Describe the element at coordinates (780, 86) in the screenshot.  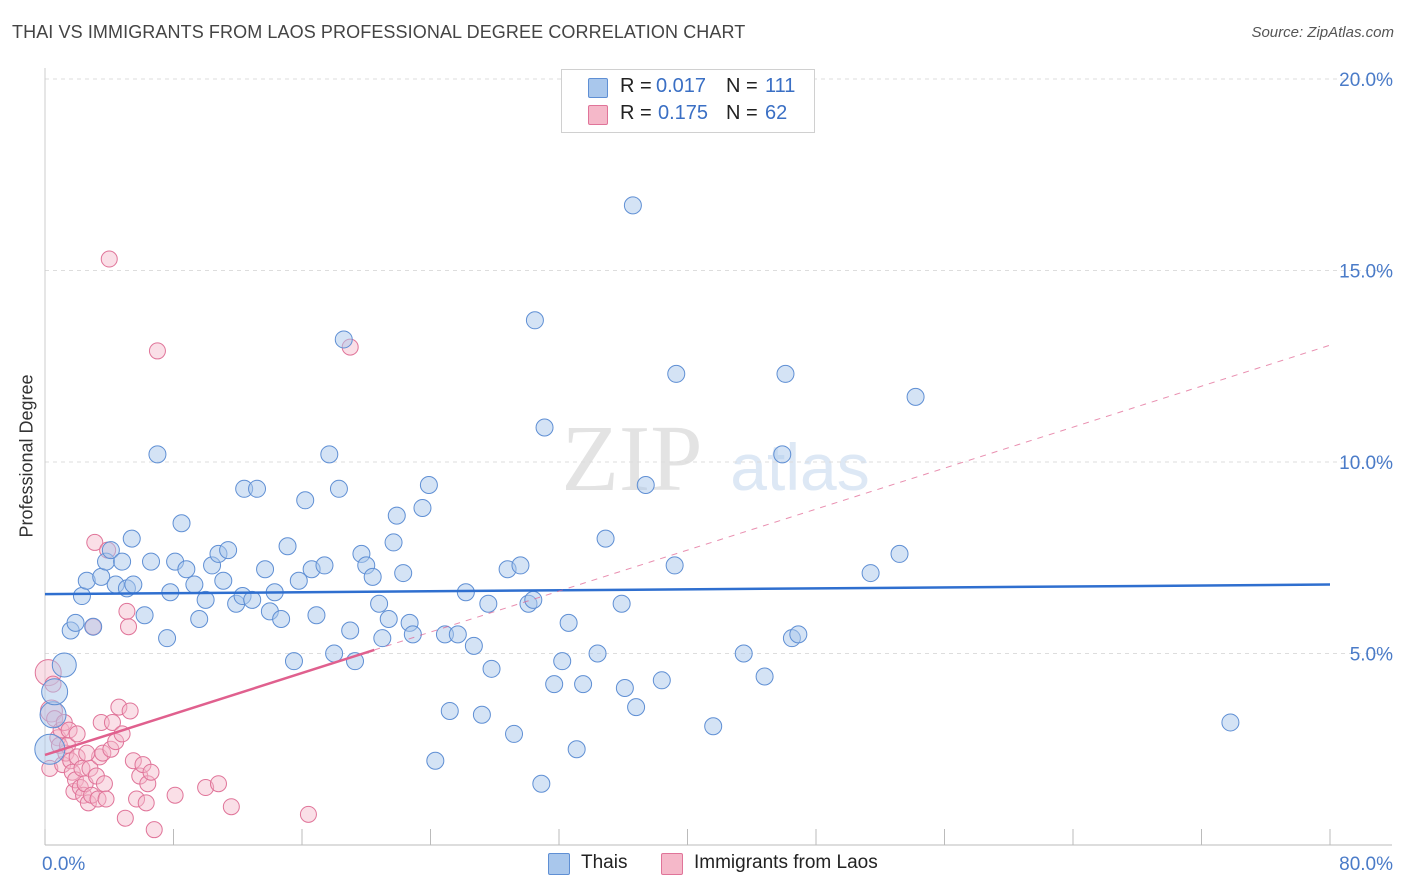
I see `stats-n-value: 111` at that location.